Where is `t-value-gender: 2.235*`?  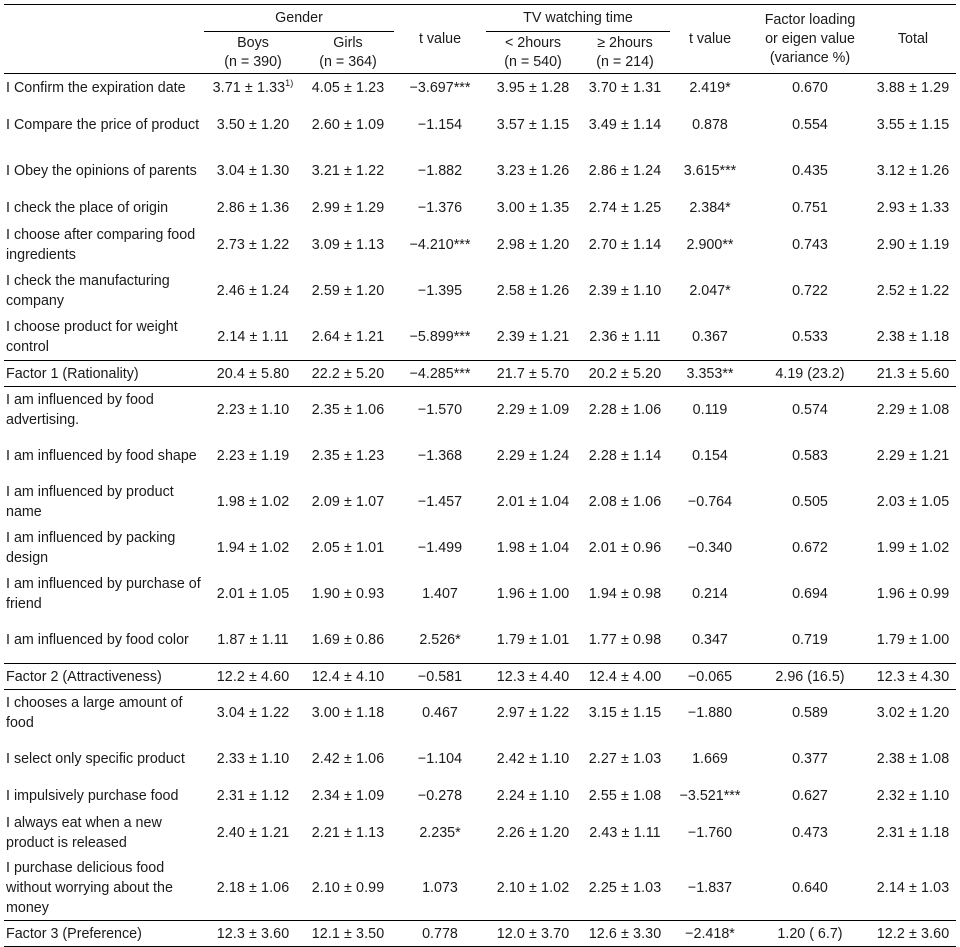 t-value-gender: 2.235* is located at coordinates (440, 833).